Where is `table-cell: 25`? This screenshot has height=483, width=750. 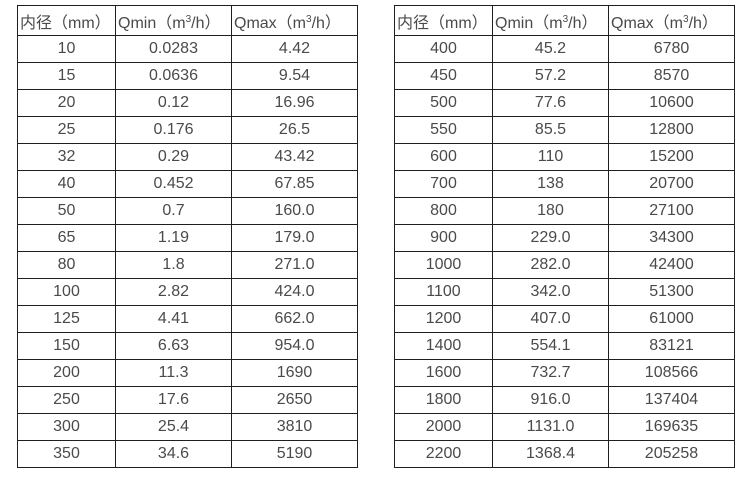
table-cell: 25 is located at coordinates (66, 130).